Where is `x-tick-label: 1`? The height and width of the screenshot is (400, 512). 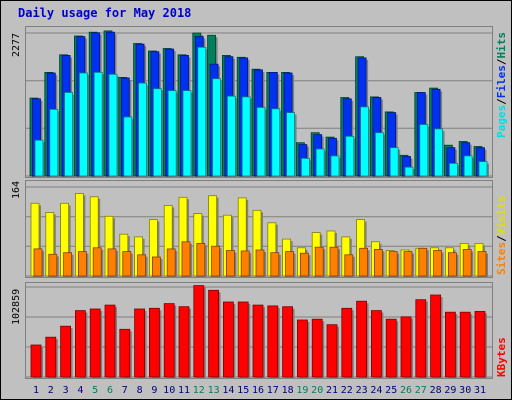 x-tick-label: 1 is located at coordinates (36, 390).